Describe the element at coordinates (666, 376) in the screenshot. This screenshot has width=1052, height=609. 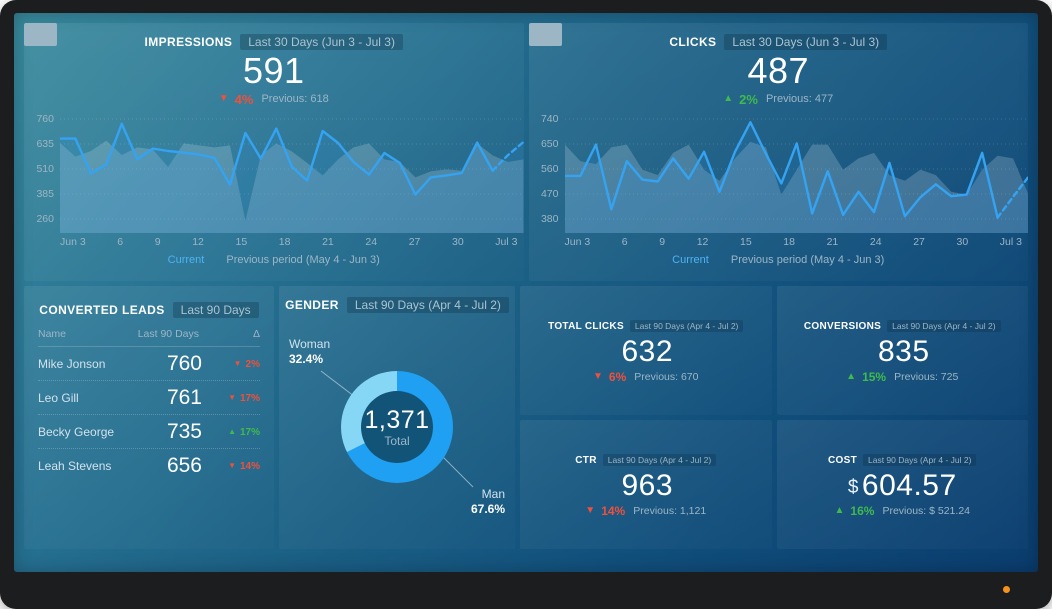
I see `previous-value: Previous: 670` at that location.